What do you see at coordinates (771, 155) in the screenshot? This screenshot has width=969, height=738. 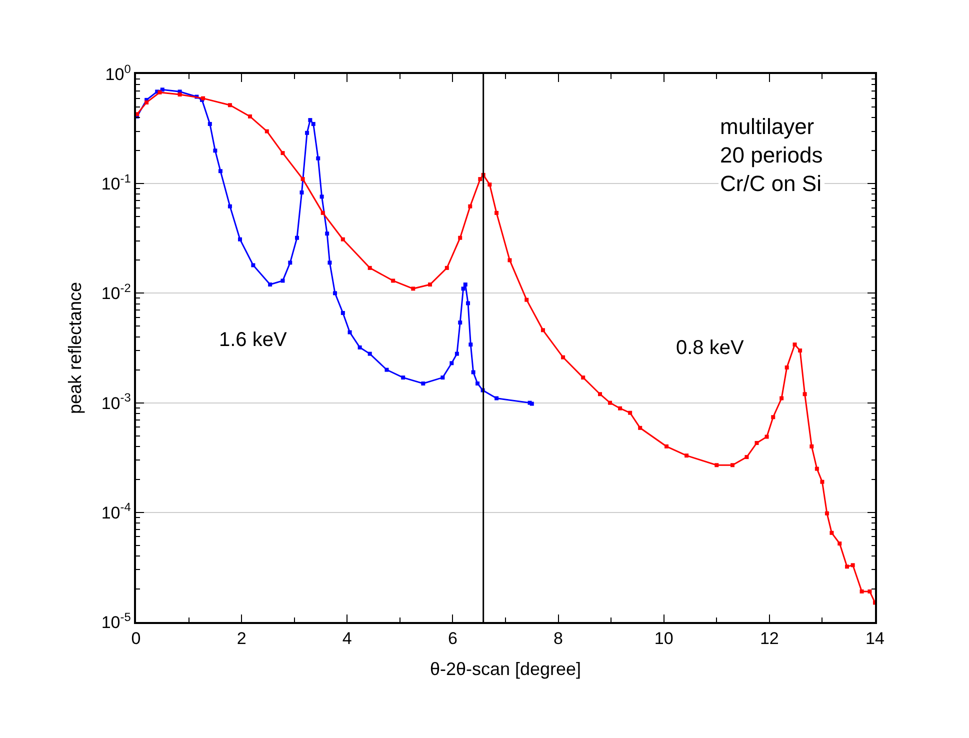 I see `annotation: multilayer 20 periods Cr/C on Si` at bounding box center [771, 155].